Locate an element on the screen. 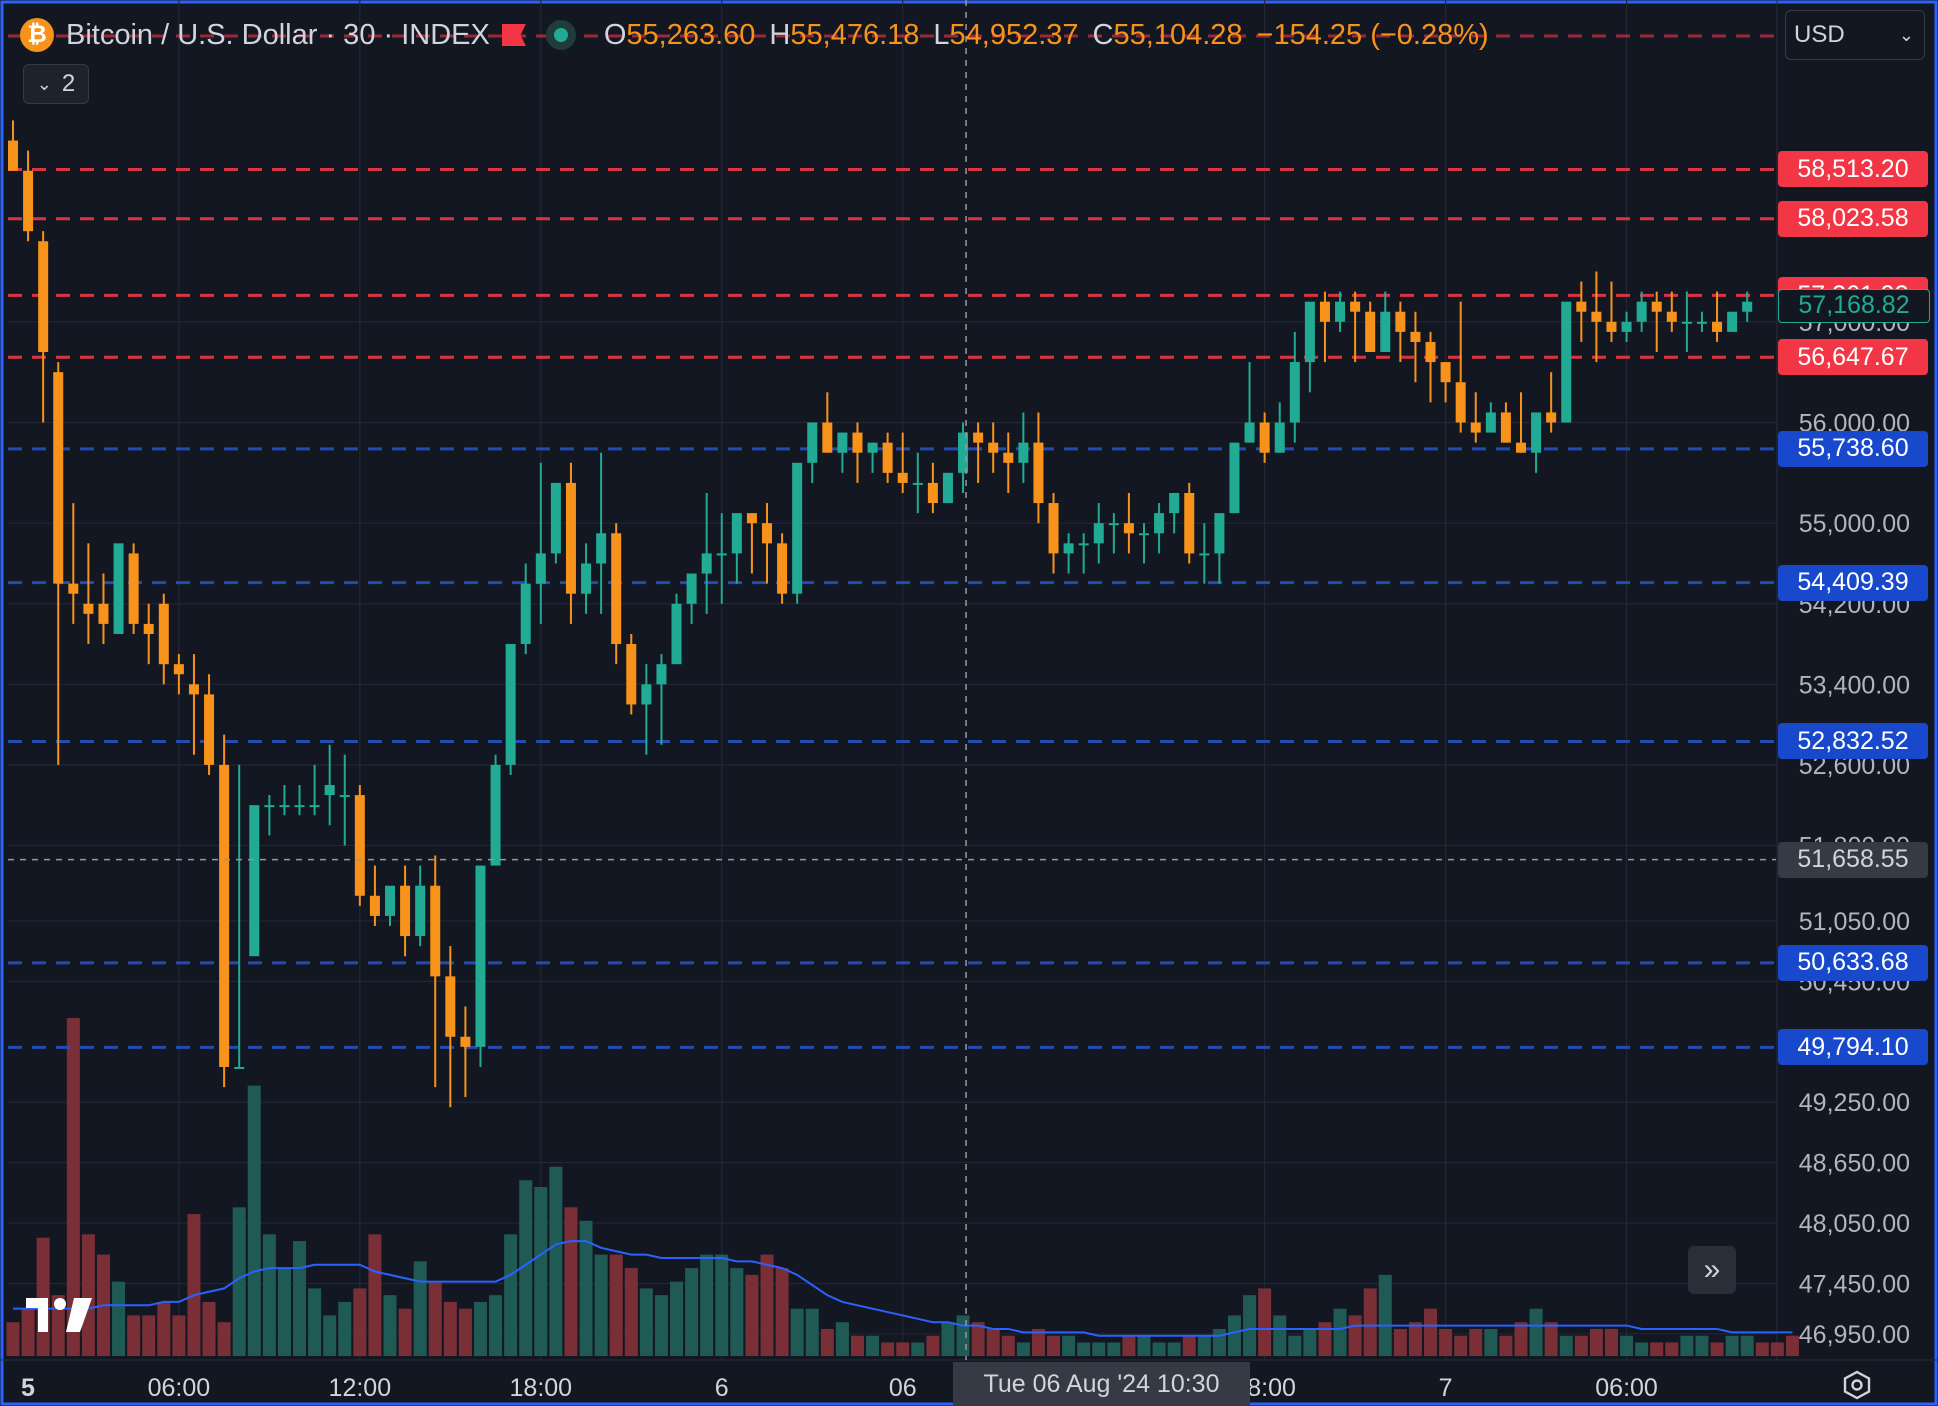 The width and height of the screenshot is (1938, 1406). x-tick-label: 06:00 is located at coordinates (1626, 1388).